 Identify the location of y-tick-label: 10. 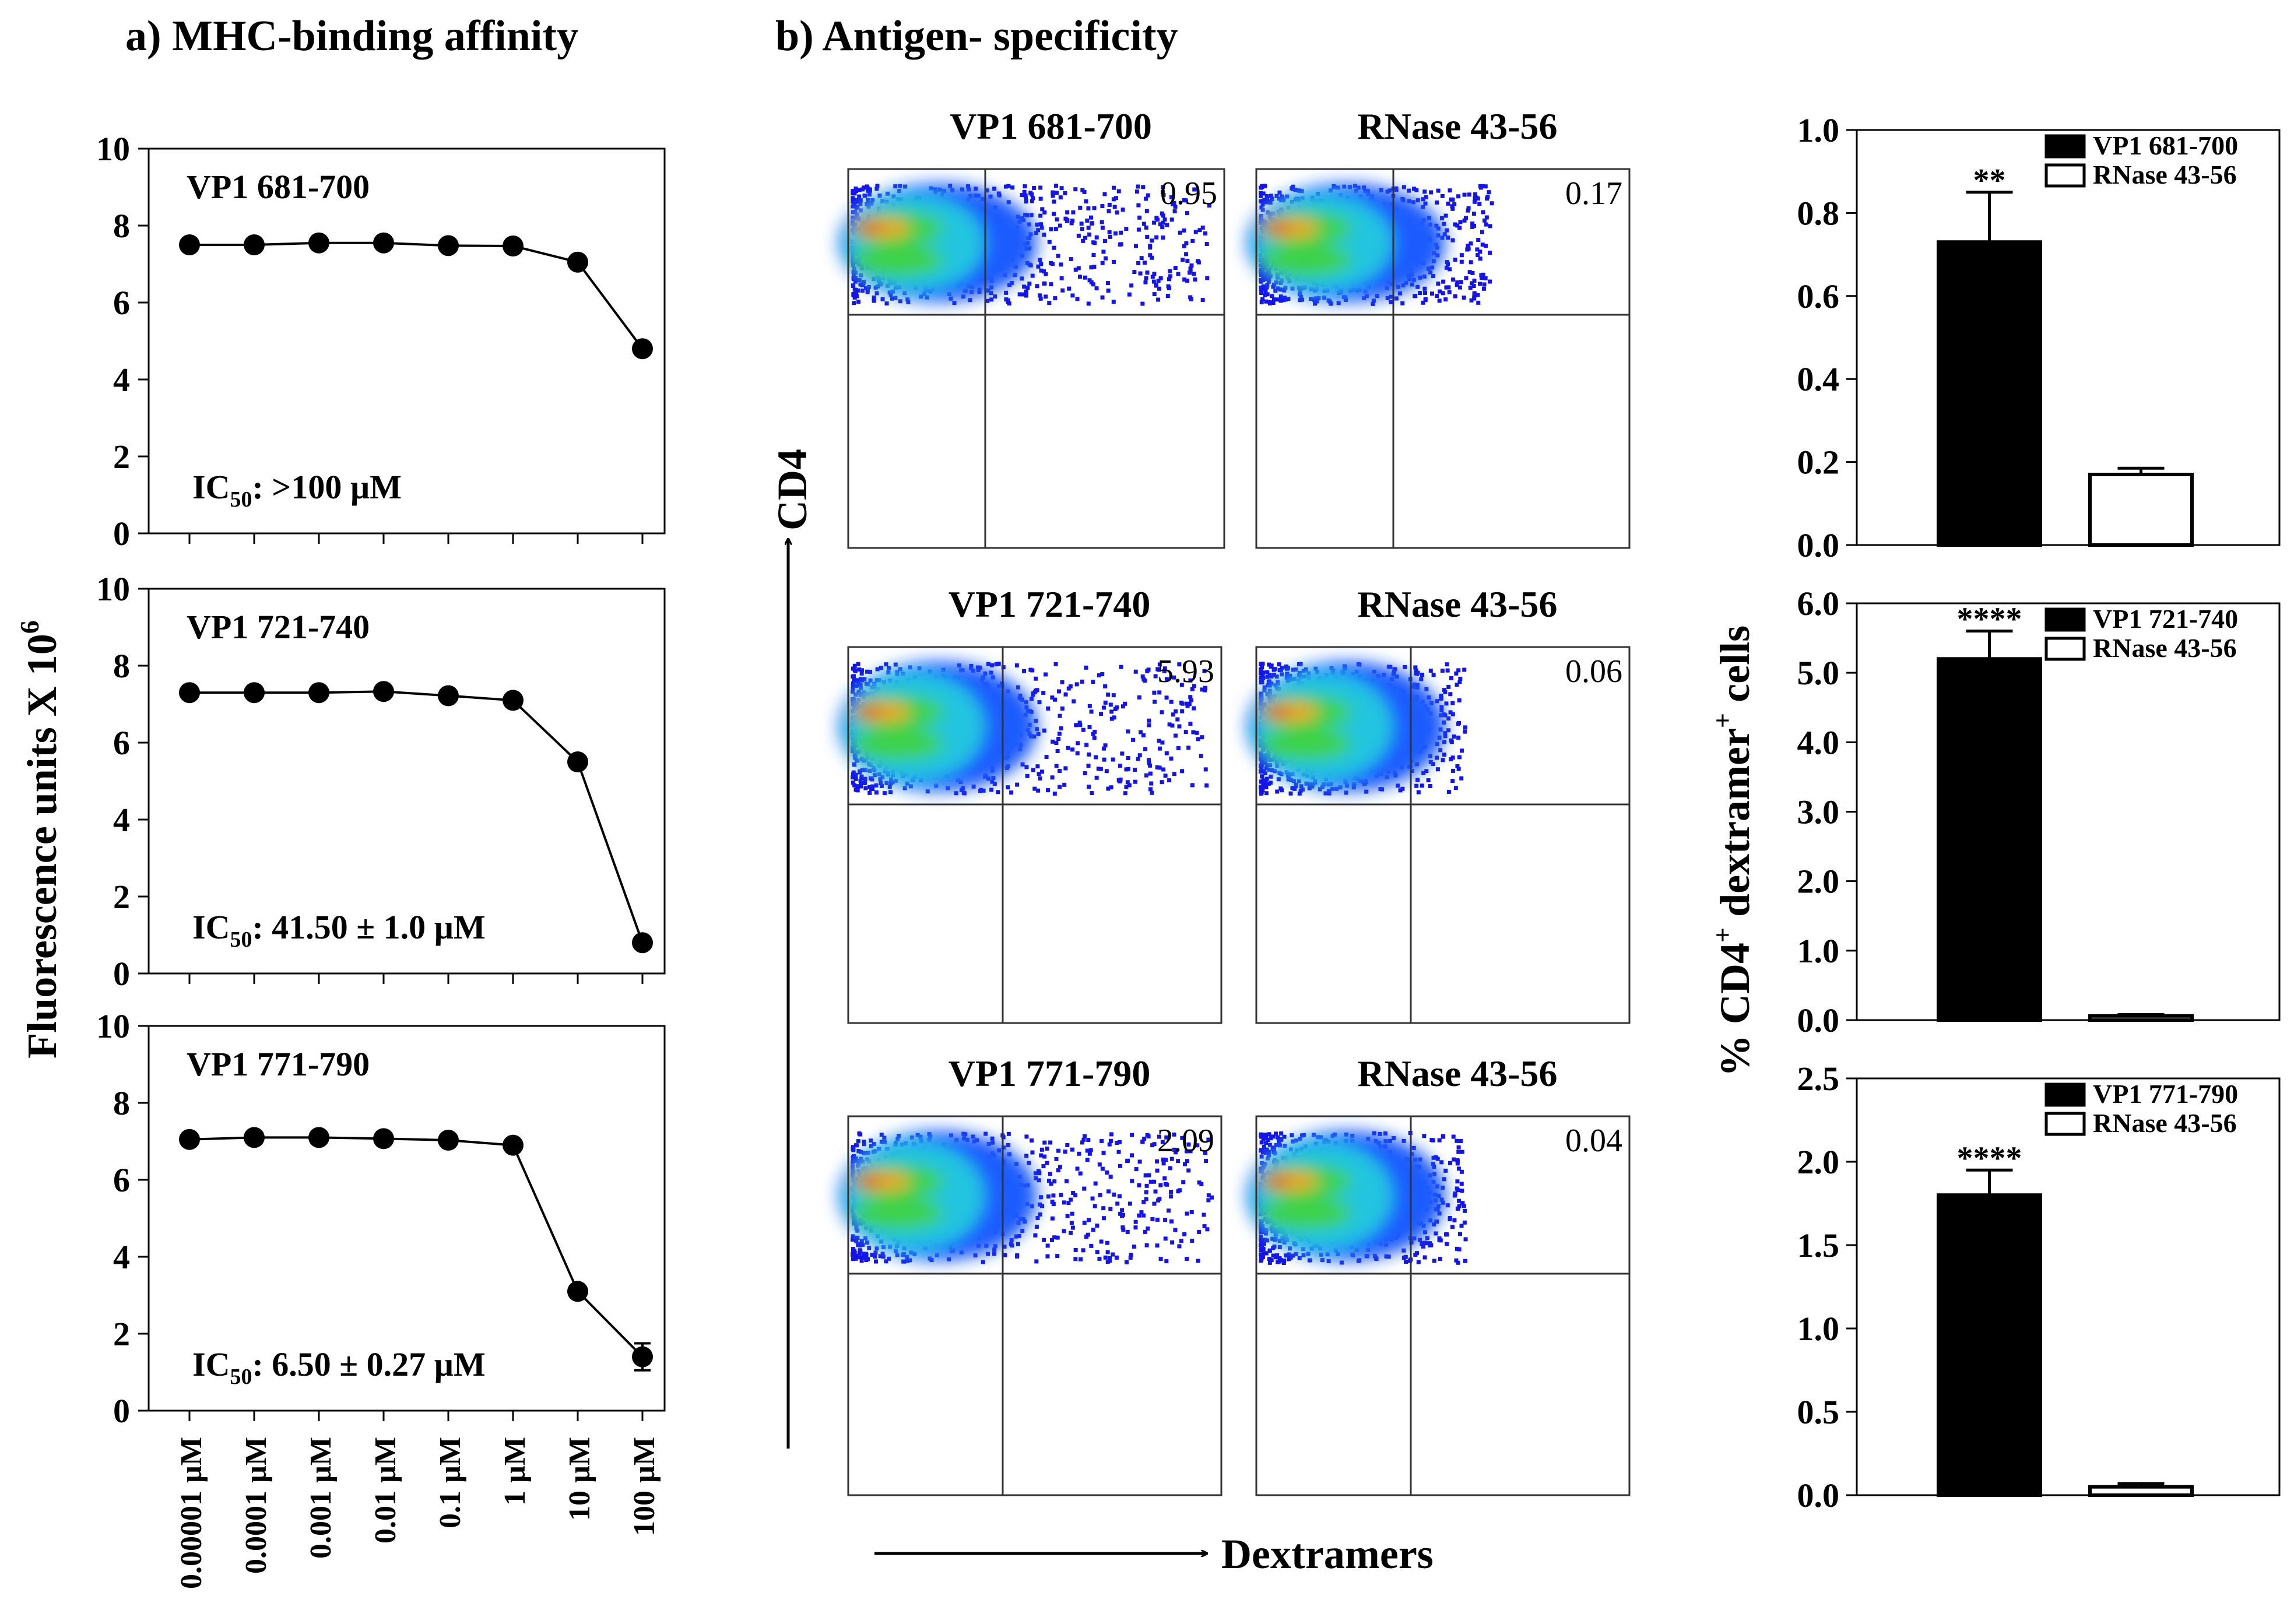
(113, 1026).